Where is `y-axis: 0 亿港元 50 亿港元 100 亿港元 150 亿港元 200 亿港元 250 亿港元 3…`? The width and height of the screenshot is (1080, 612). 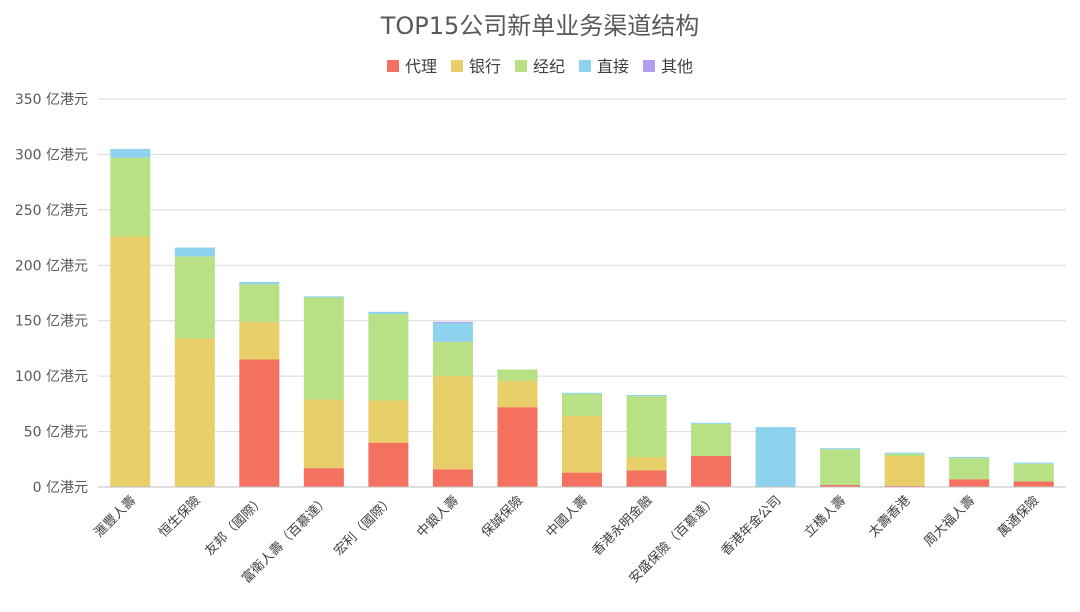 y-axis: 0 亿港元 50 亿港元 100 亿港元 150 亿港元 200 亿港元 250 亿港元 3… is located at coordinates (51, 294).